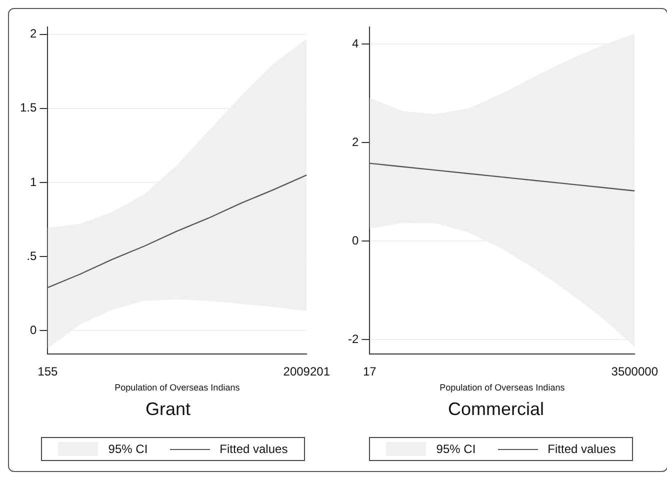 The width and height of the screenshot is (667, 488). What do you see at coordinates (369, 371) in the screenshot?
I see `x-tick-label: 17` at bounding box center [369, 371].